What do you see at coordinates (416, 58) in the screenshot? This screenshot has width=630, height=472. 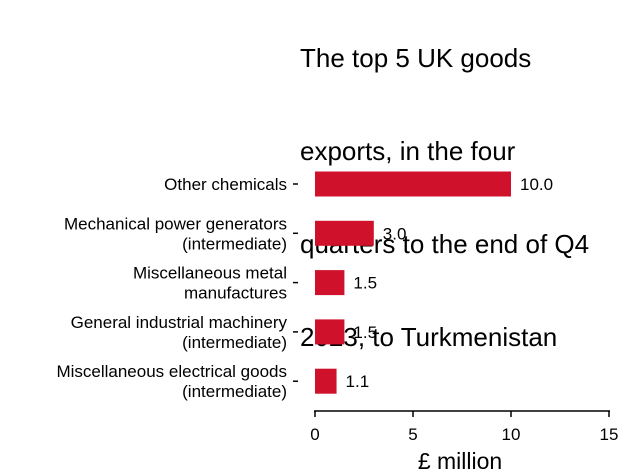 I see `chart-title-line-1: The top 5 UK goods` at bounding box center [416, 58].